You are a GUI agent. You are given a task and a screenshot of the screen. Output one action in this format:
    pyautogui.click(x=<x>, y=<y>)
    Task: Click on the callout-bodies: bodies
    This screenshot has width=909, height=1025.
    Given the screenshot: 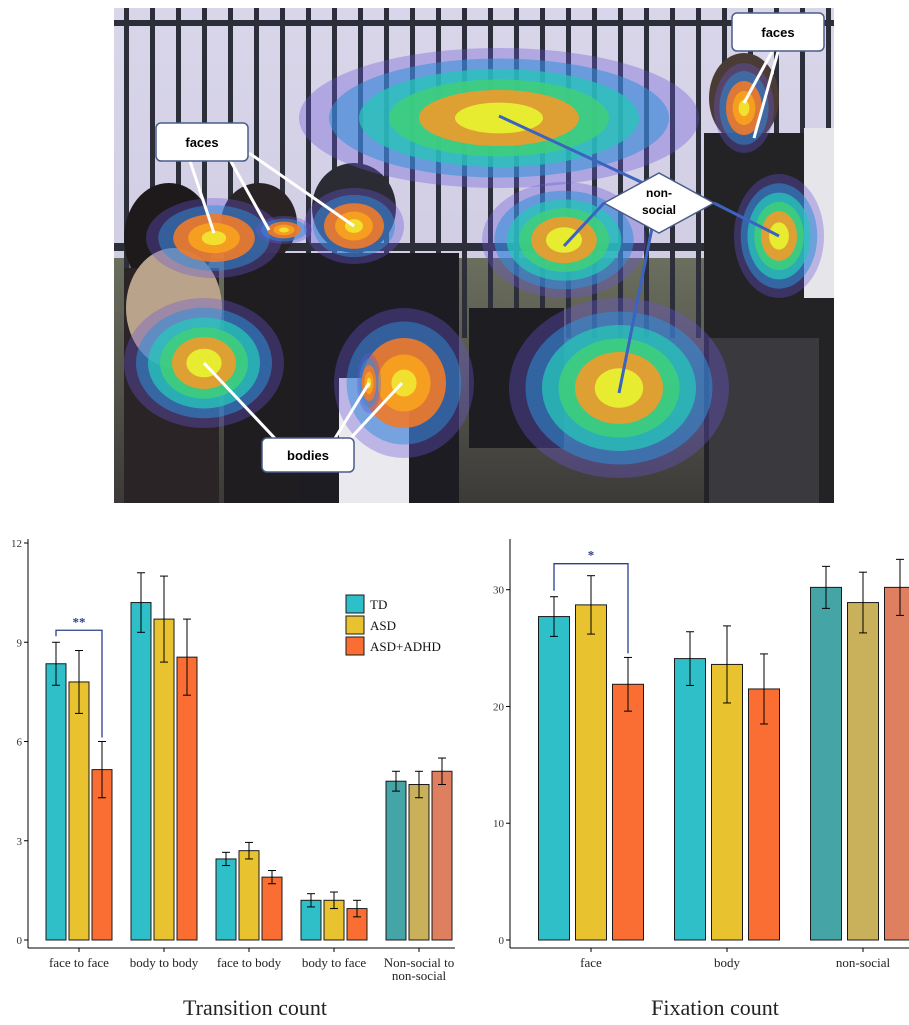 What is the action you would take?
    pyautogui.click(x=308, y=455)
    